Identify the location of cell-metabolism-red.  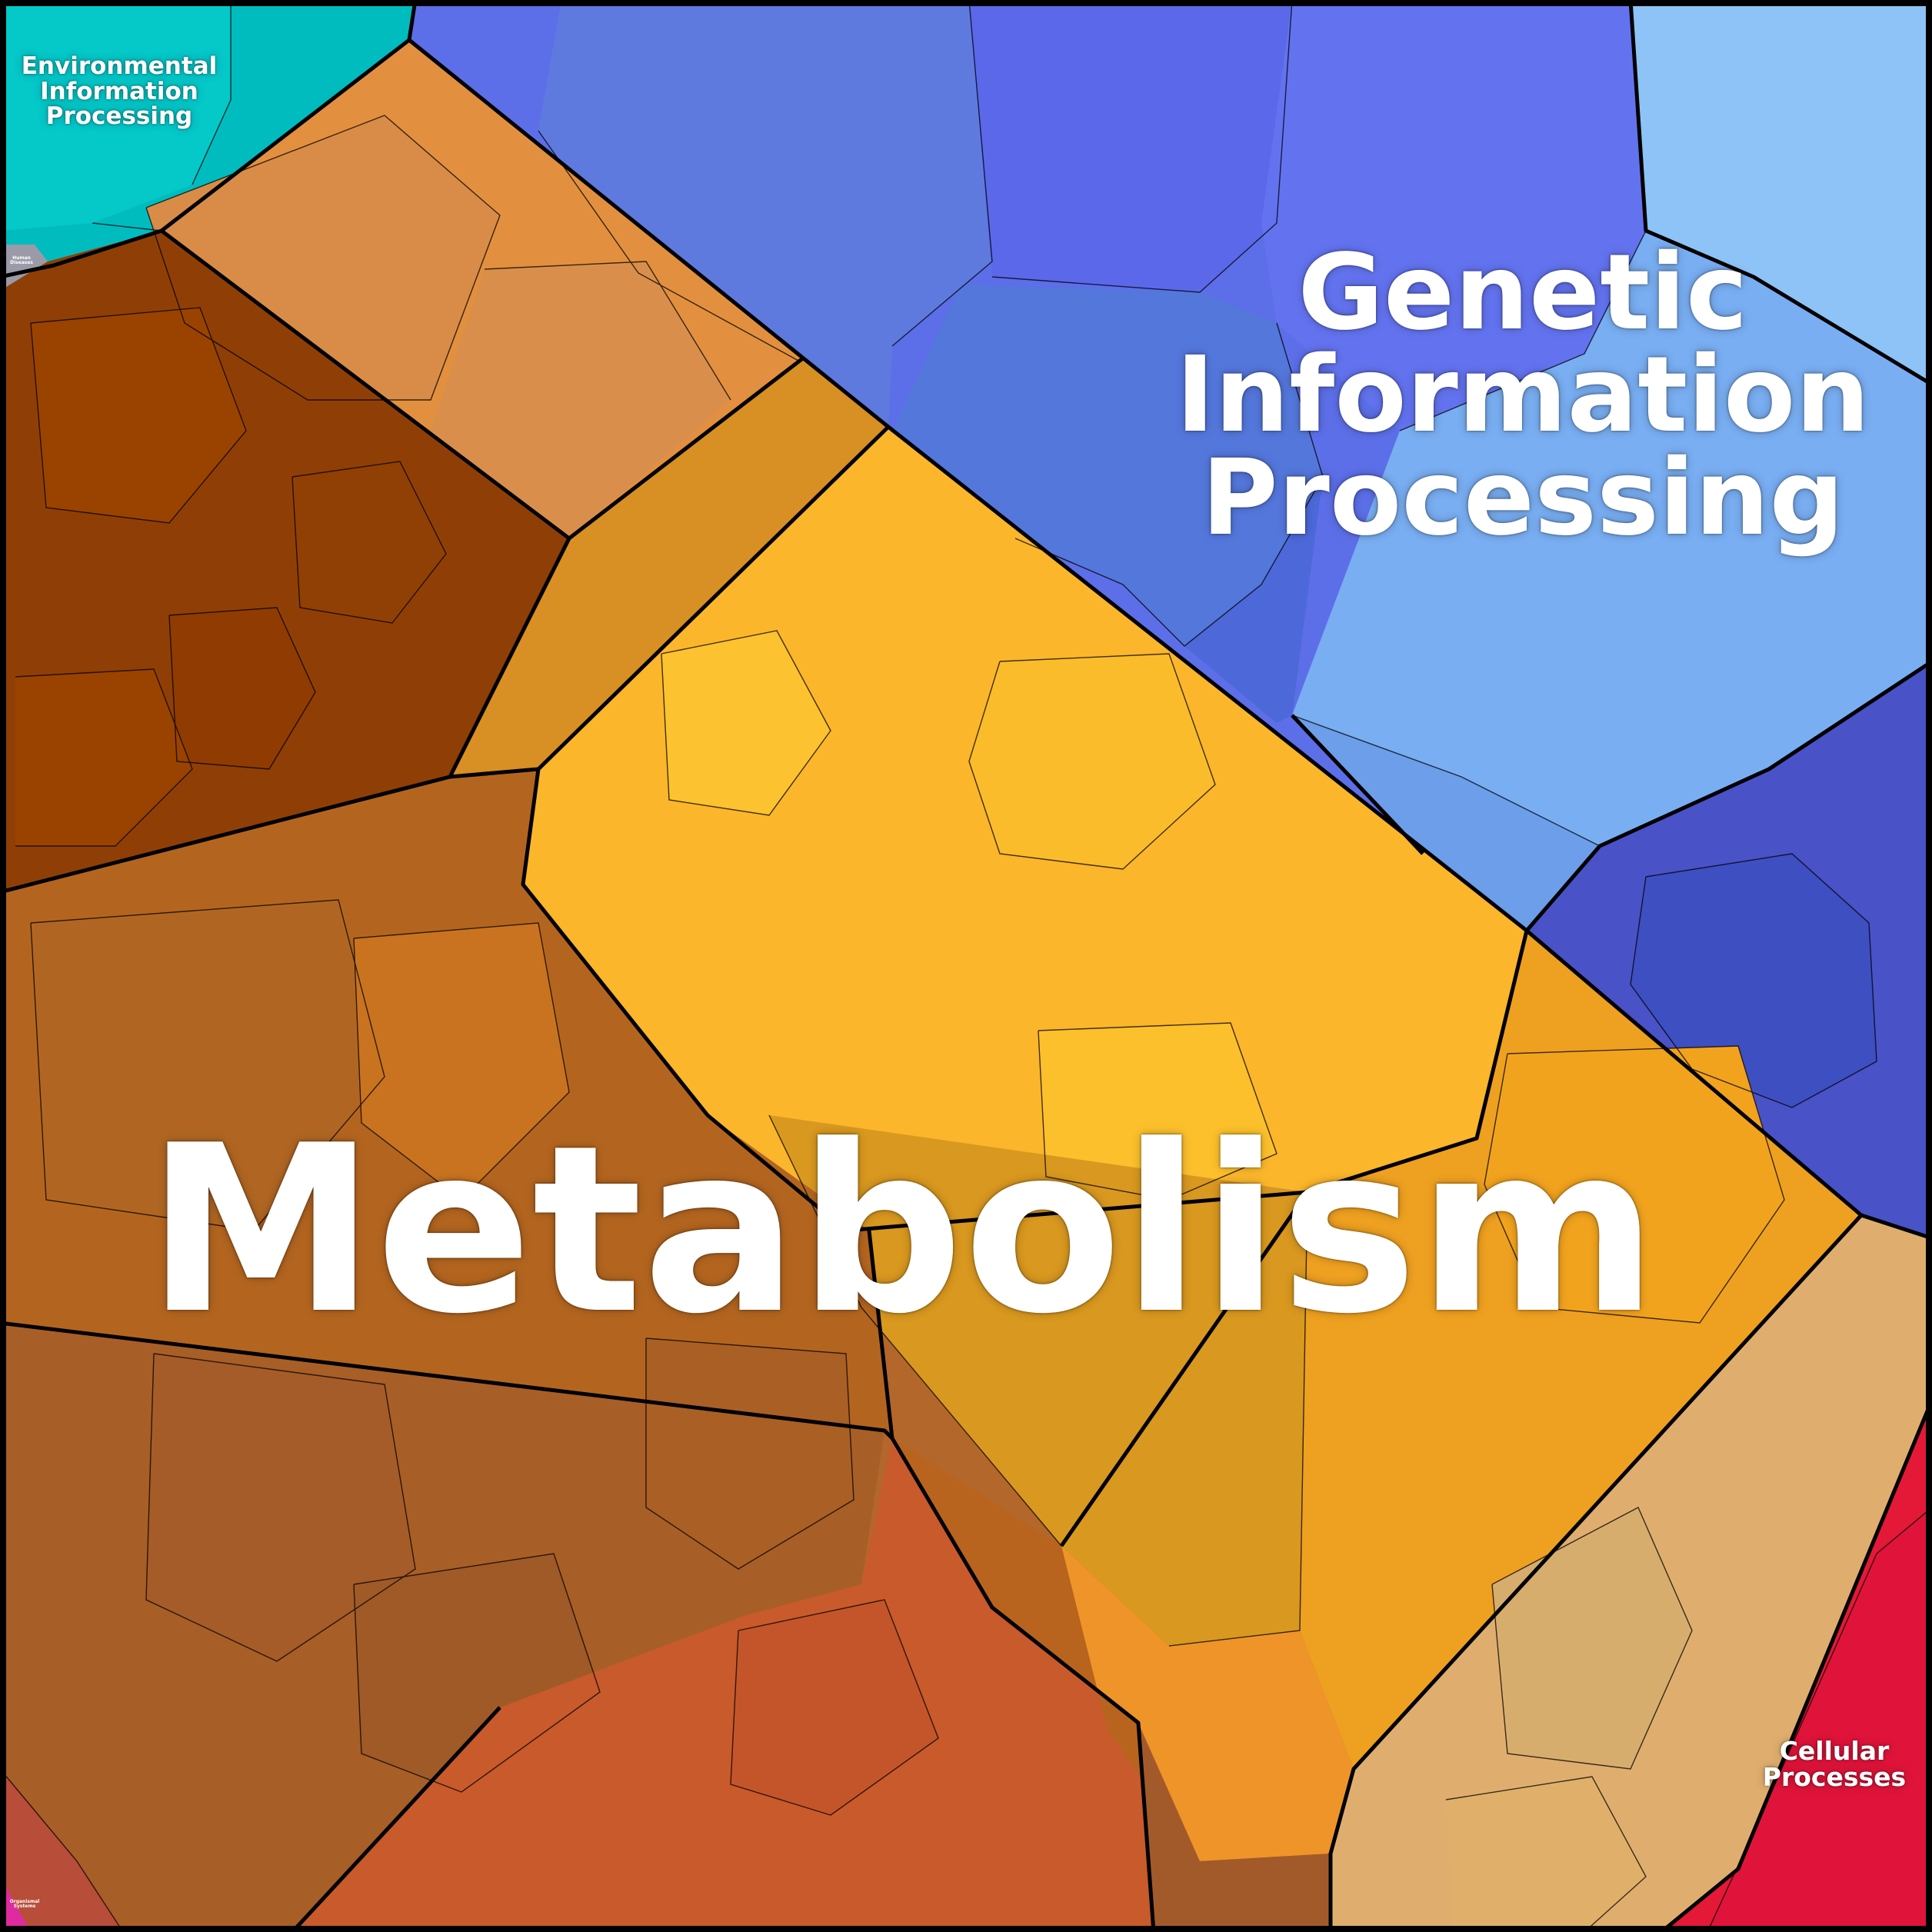
(723, 1685).